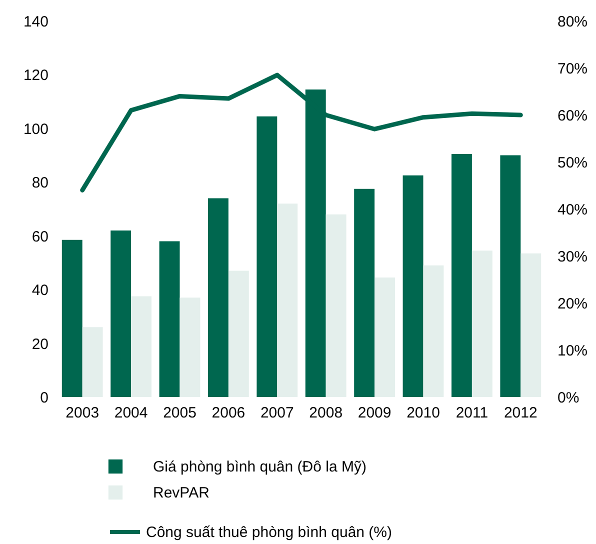 Image resolution: width=596 pixels, height=544 pixels. Describe the element at coordinates (326, 413) in the screenshot. I see `x-tick-label: 2008` at that location.